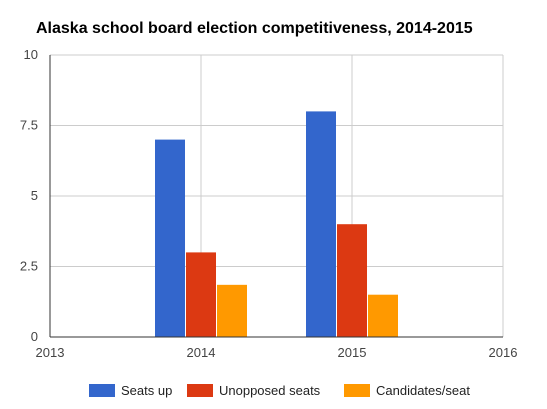  Describe the element at coordinates (270, 390) in the screenshot. I see `legend-label: Unopposed seats` at that location.